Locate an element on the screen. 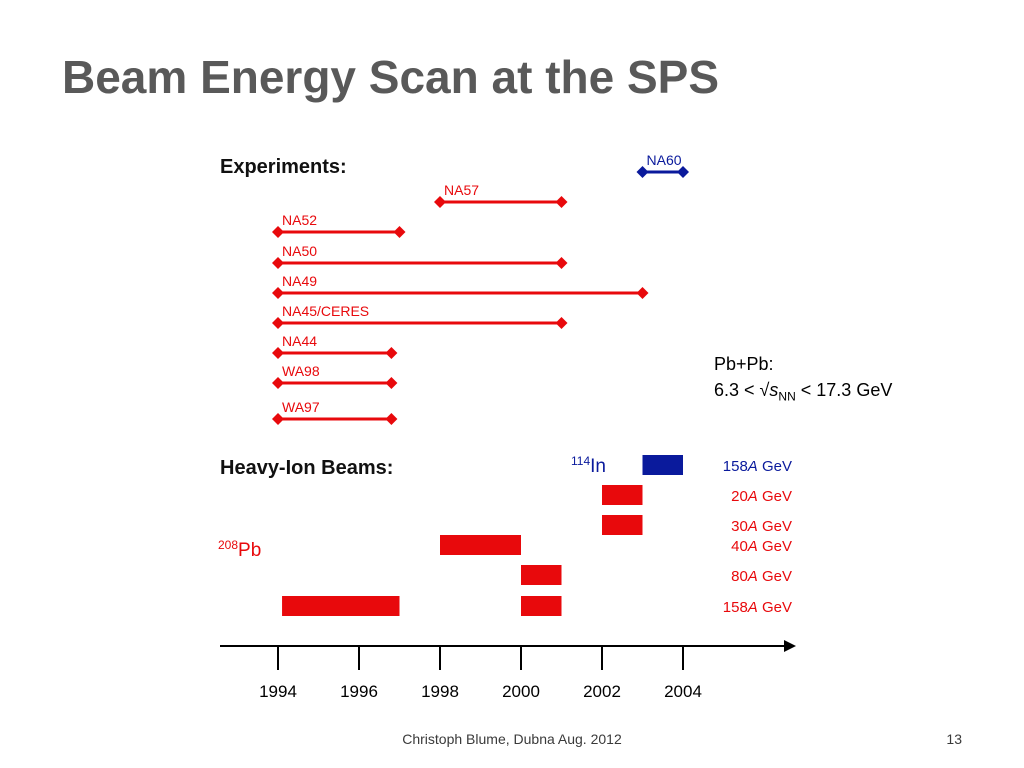  experiment-label: NA60 is located at coordinates (664, 160).